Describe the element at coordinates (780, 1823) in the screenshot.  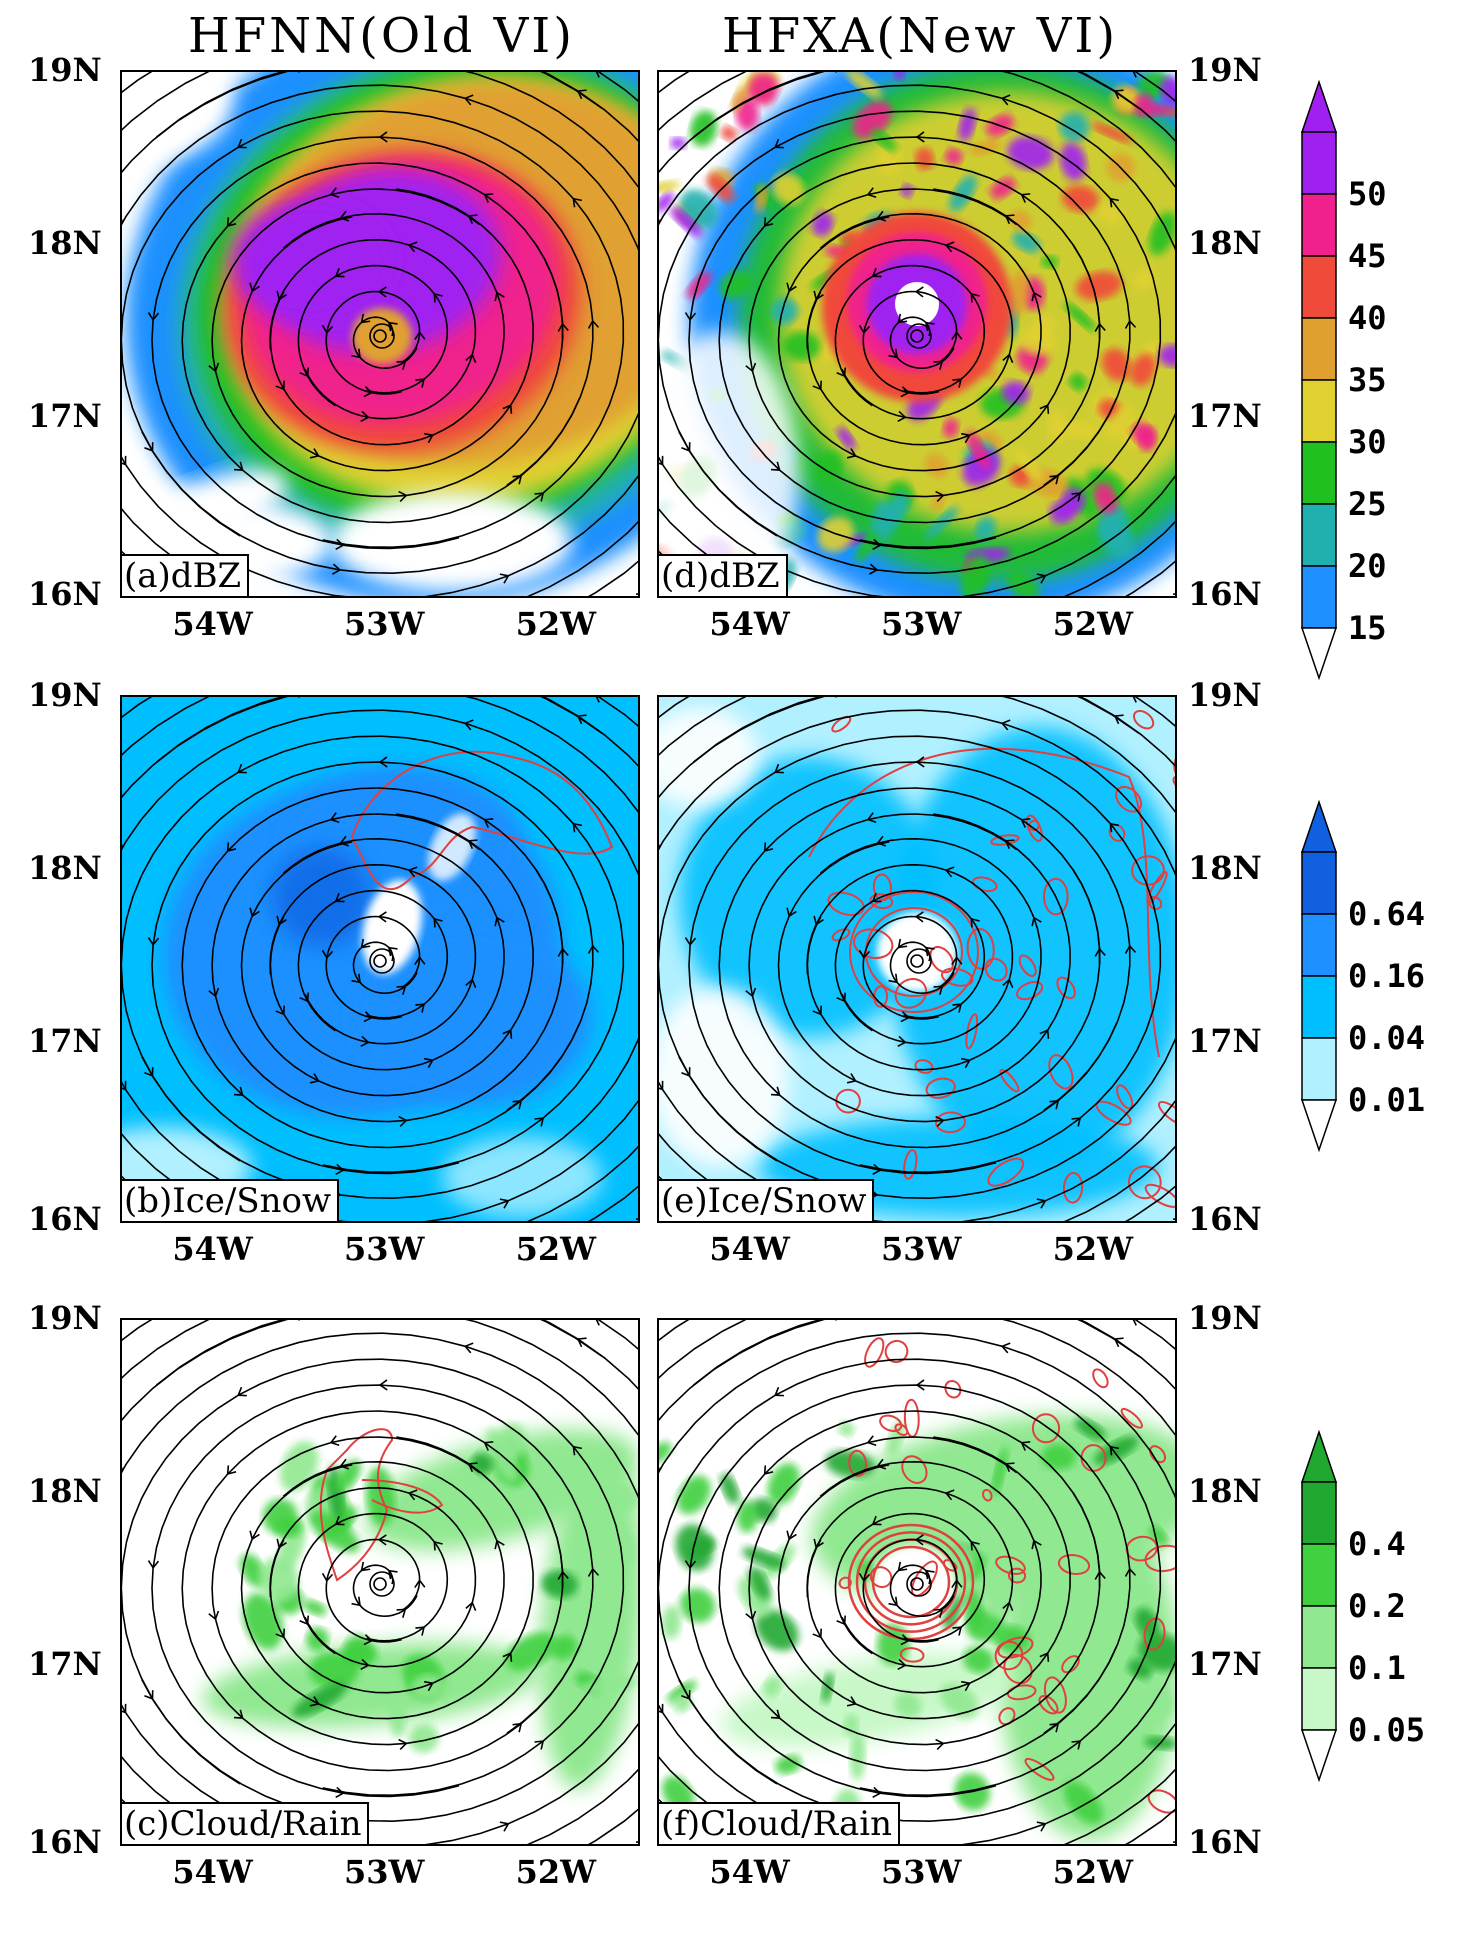
I see `panel-f-label: (f)Cloud/Rain` at that location.